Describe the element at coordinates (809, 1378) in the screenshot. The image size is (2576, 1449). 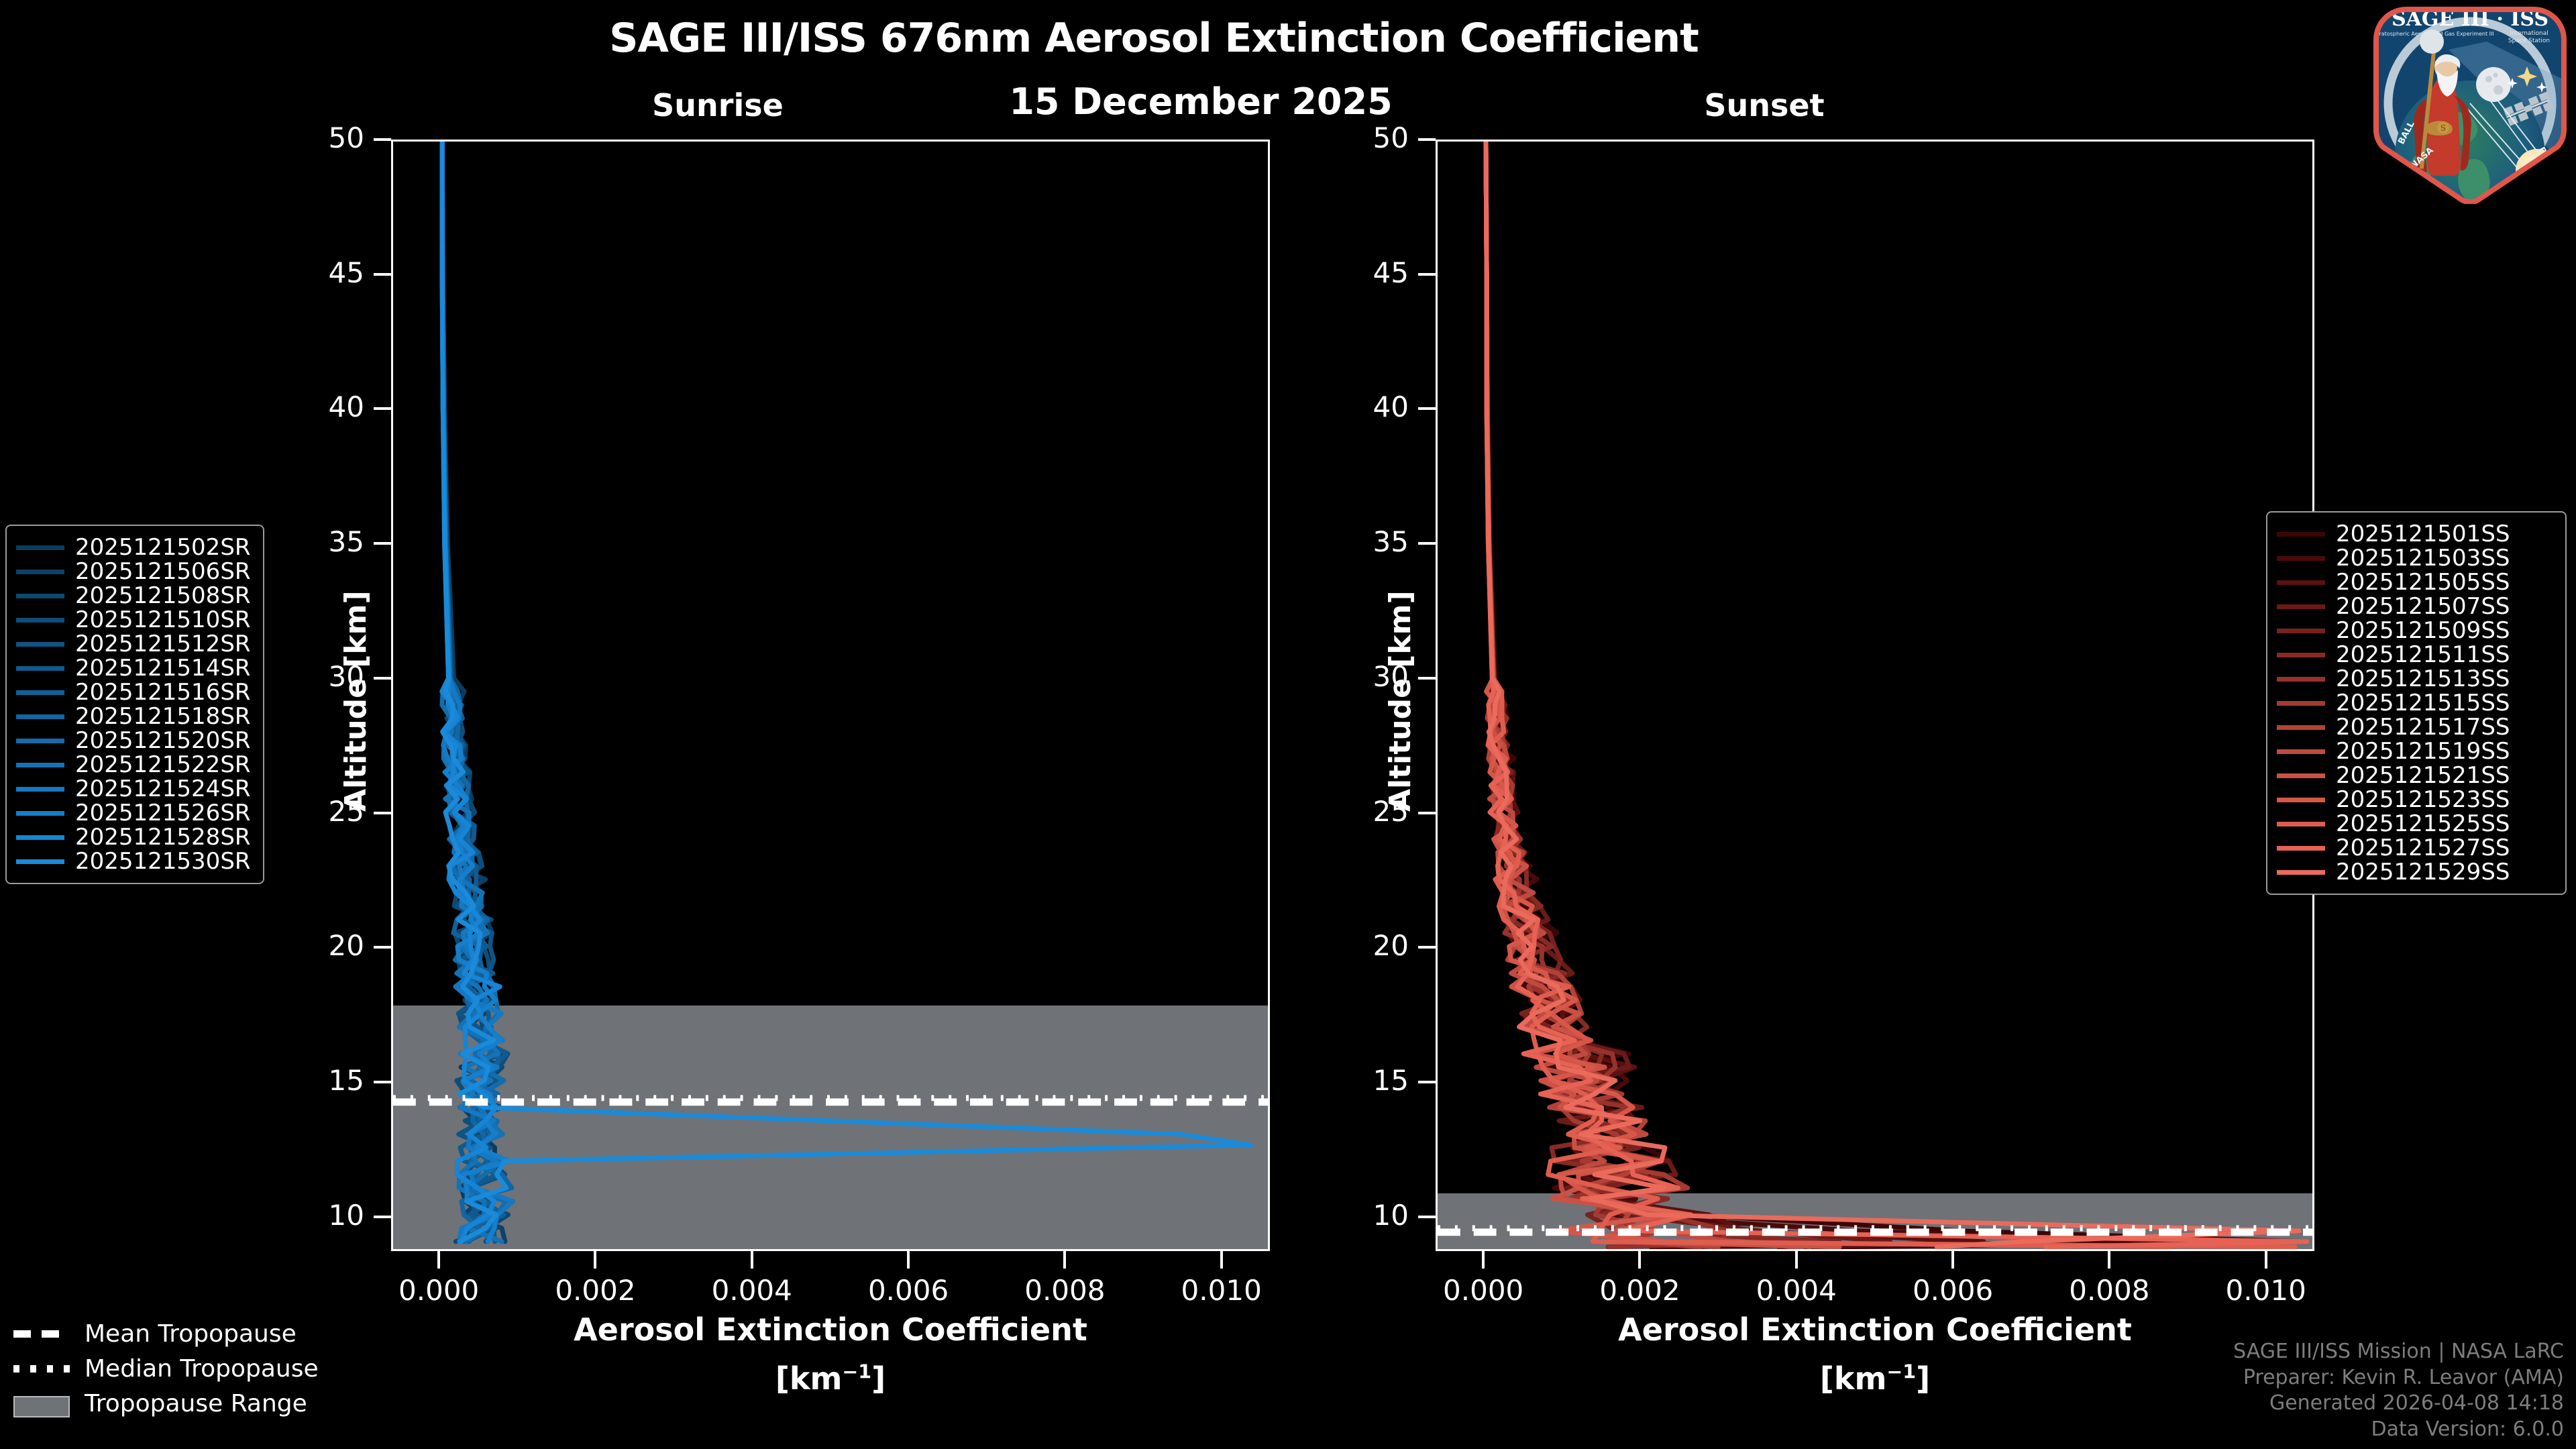
I see `sunrise-x-units-base: [km` at that location.